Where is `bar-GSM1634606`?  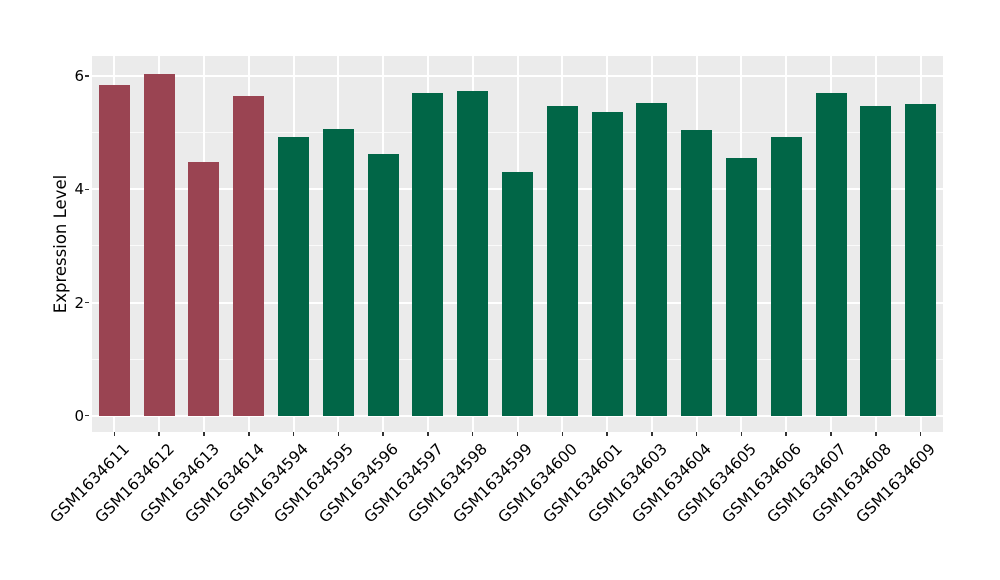 bar-GSM1634606 is located at coordinates (786, 276).